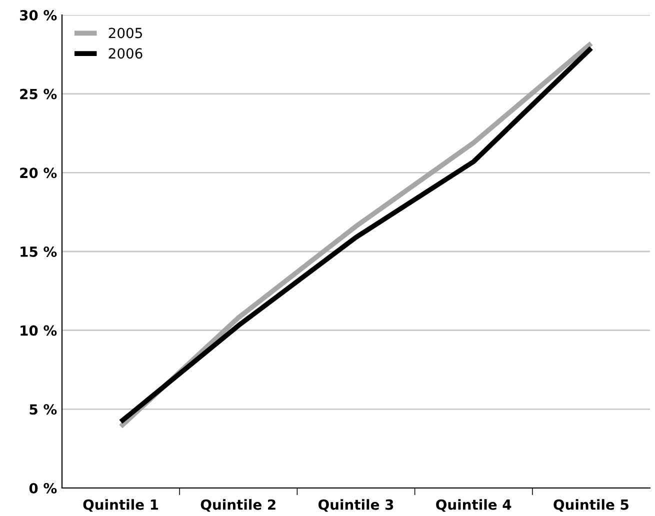 The image size is (655, 516). I want to click on y-tick-label: 25 %, so click(38, 94).